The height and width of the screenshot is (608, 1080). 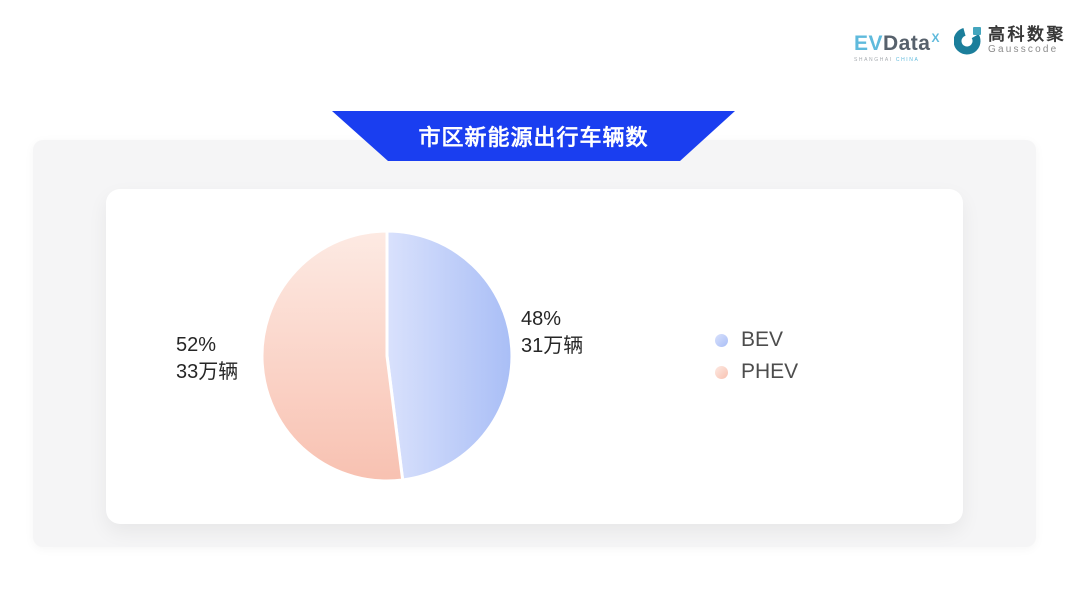 I want to click on evdata-subtext-china: CHINA, so click(x=907, y=60).